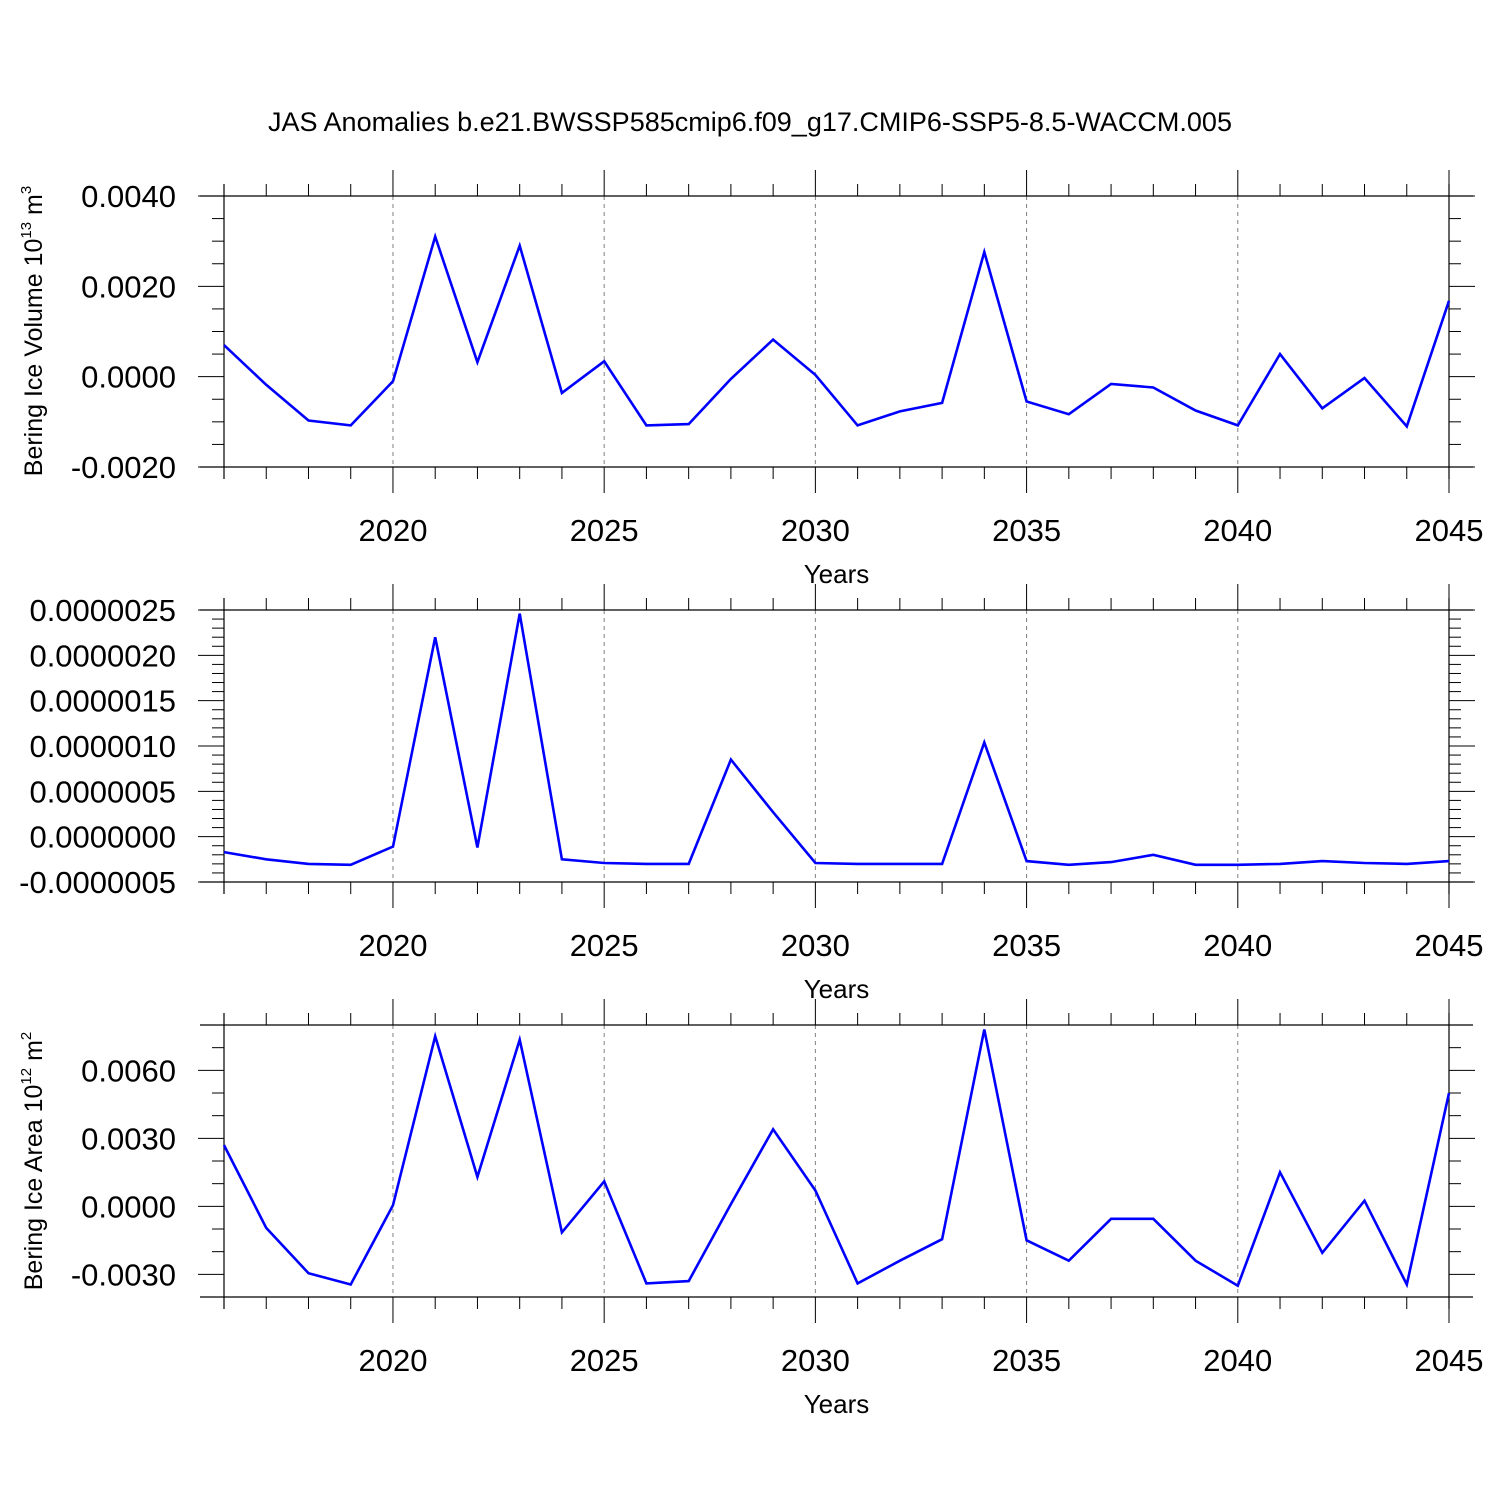  What do you see at coordinates (128, 1138) in the screenshot?
I see `y-tick-label: 0.0030` at bounding box center [128, 1138].